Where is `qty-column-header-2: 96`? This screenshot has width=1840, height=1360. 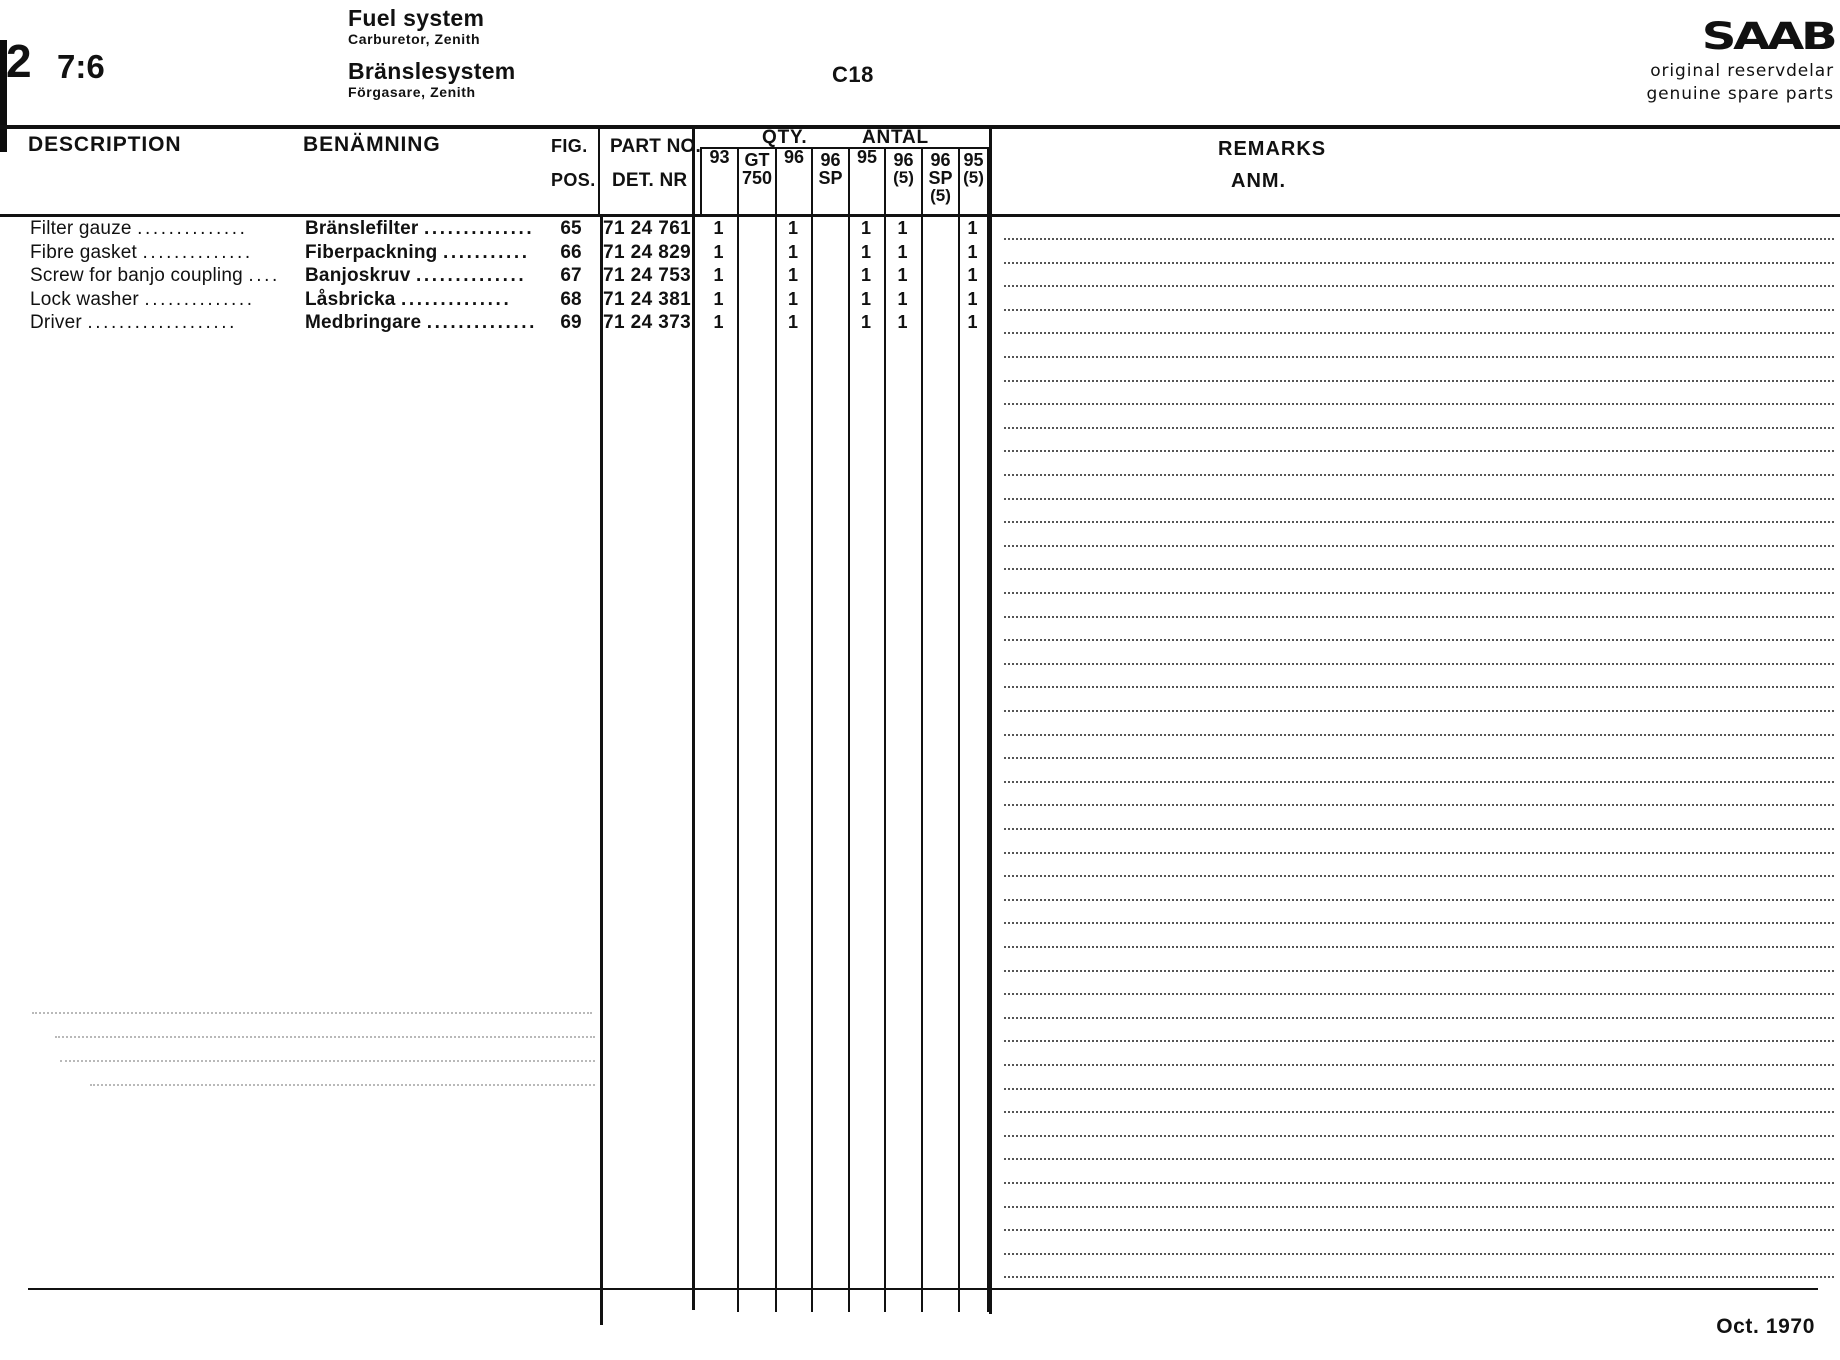
qty-column-header-2: 96 is located at coordinates (793, 181).